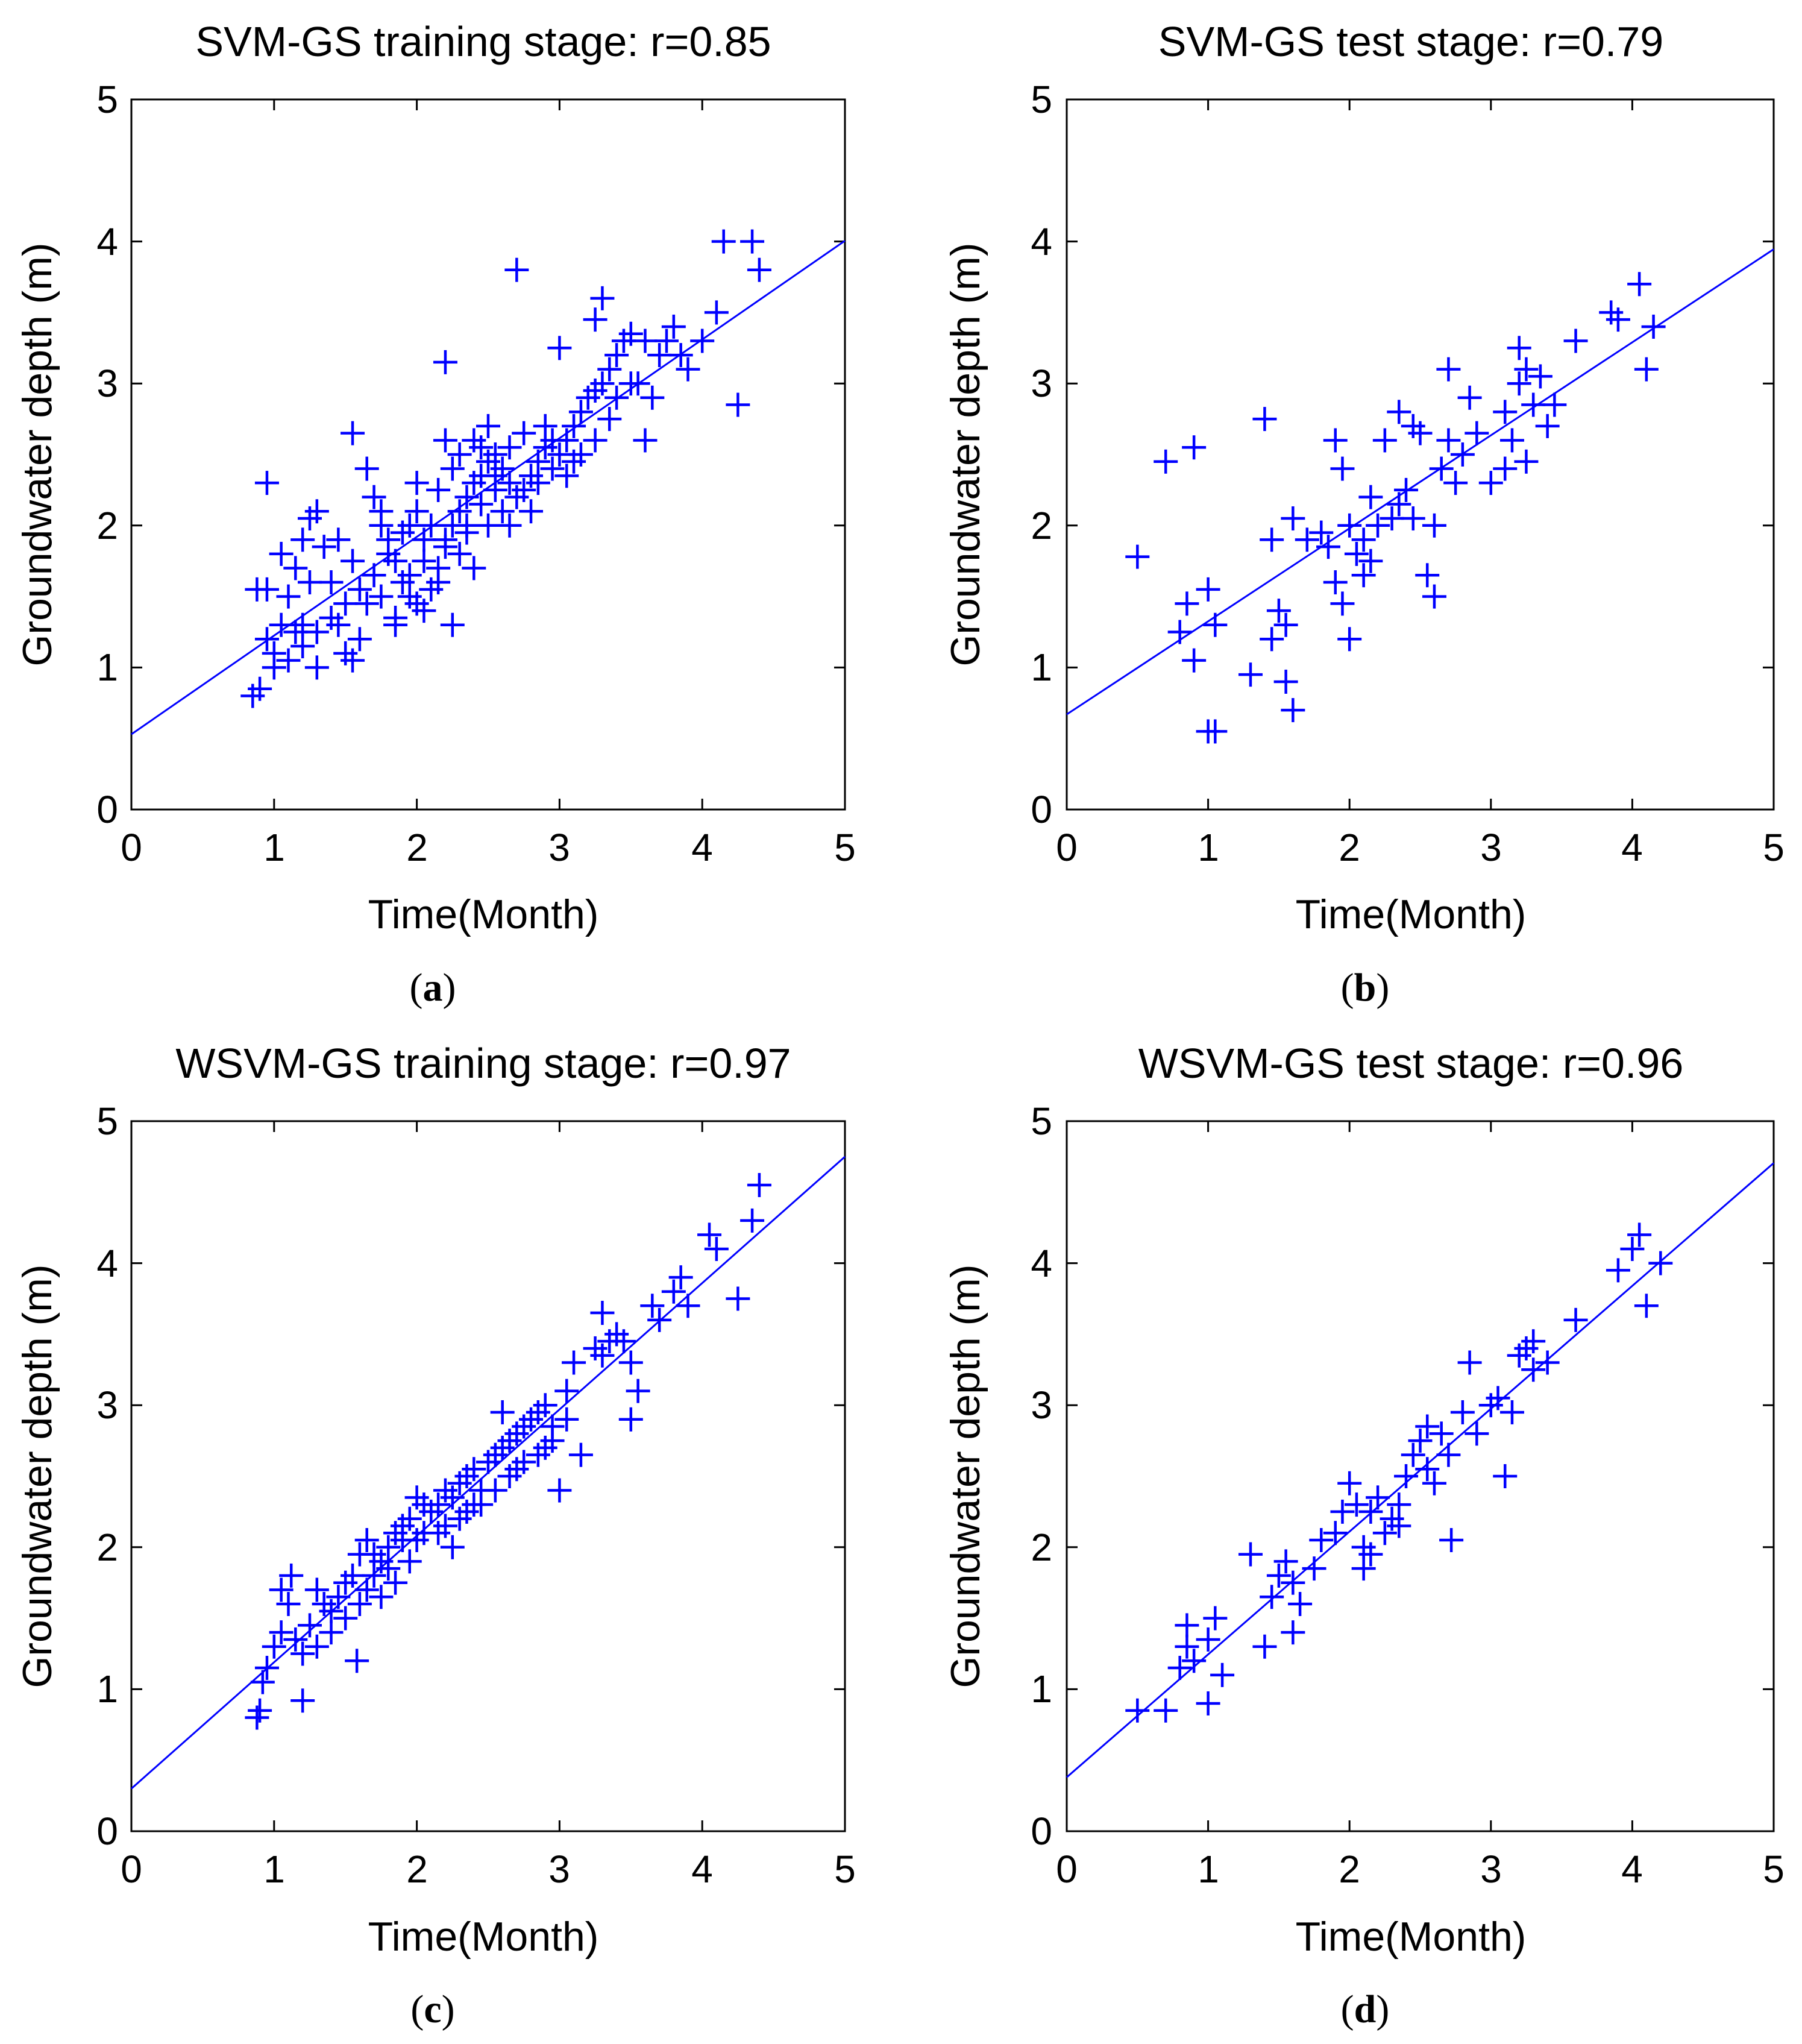 This screenshot has height=2044, width=1802. I want to click on panel-caption: (d), so click(1365, 2009).